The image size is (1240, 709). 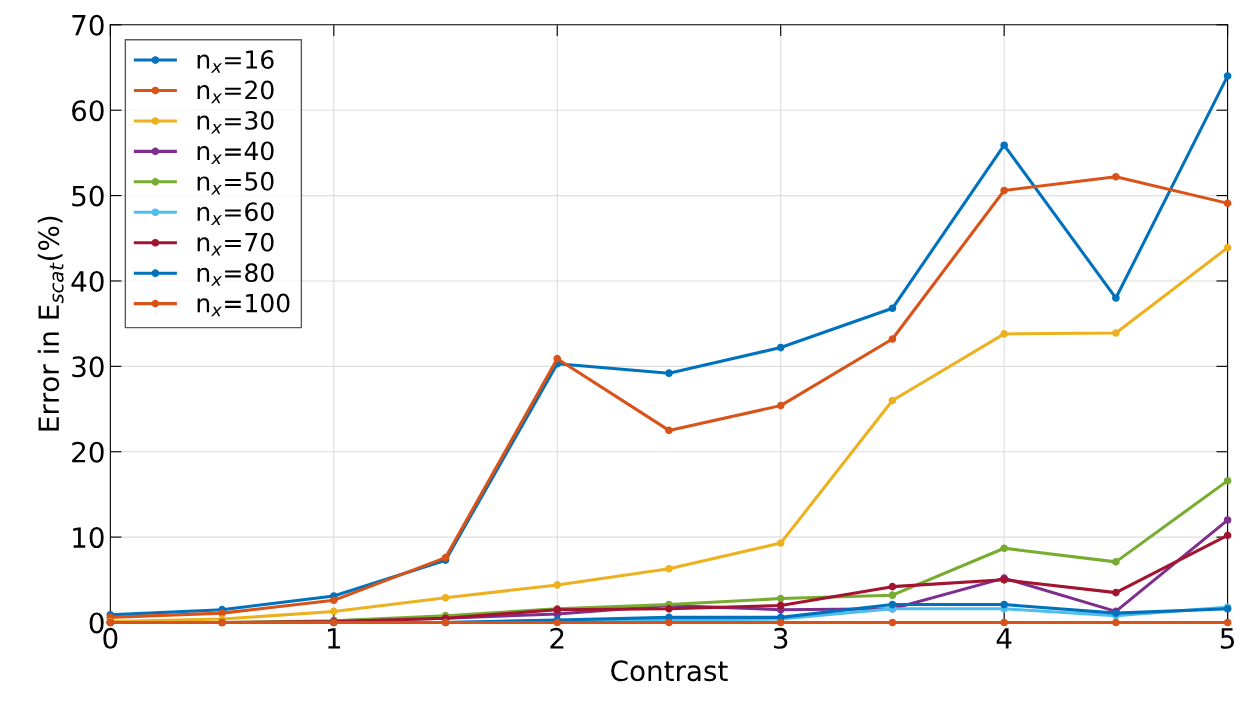 I want to click on x-tick-label: 3, so click(x=780, y=638).